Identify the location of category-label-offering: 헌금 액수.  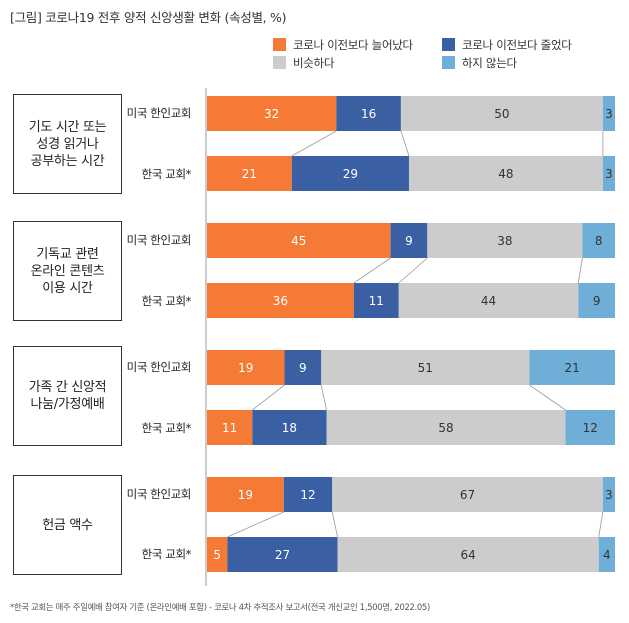
(67, 525).